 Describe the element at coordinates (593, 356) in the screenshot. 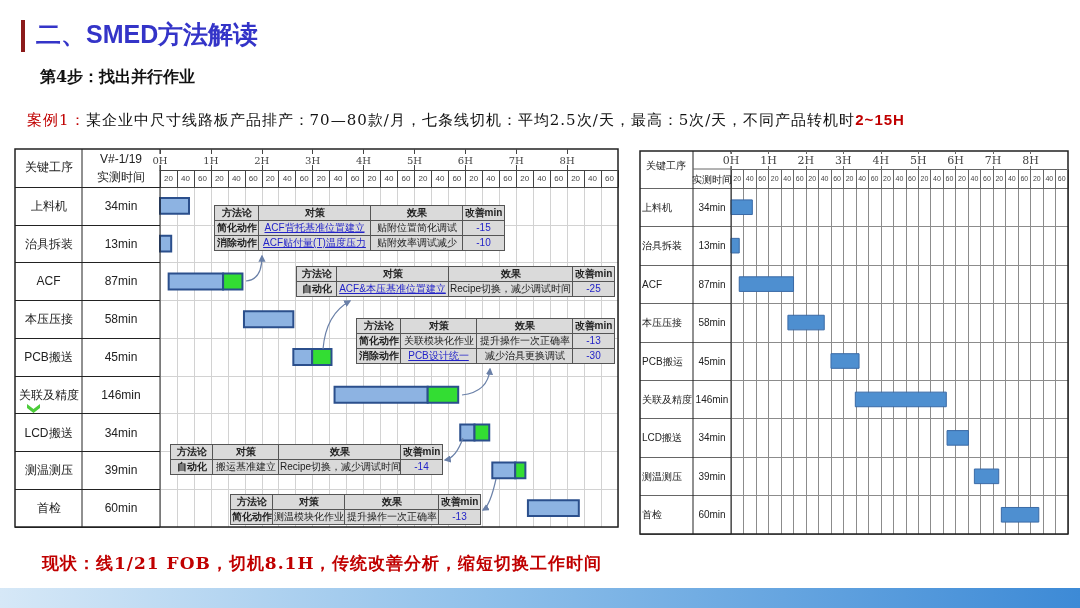

I see `annotation: -30` at that location.